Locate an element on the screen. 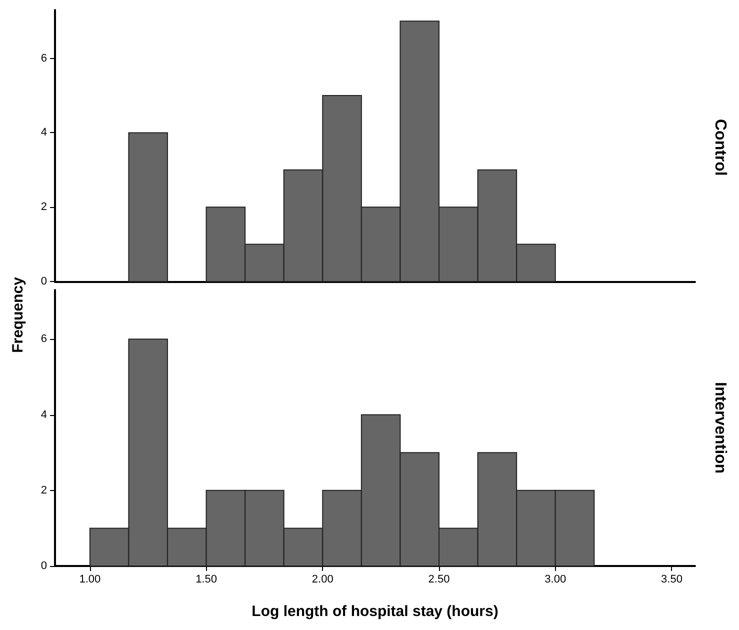  y-axis-title: Frequency is located at coordinates (18, 315).